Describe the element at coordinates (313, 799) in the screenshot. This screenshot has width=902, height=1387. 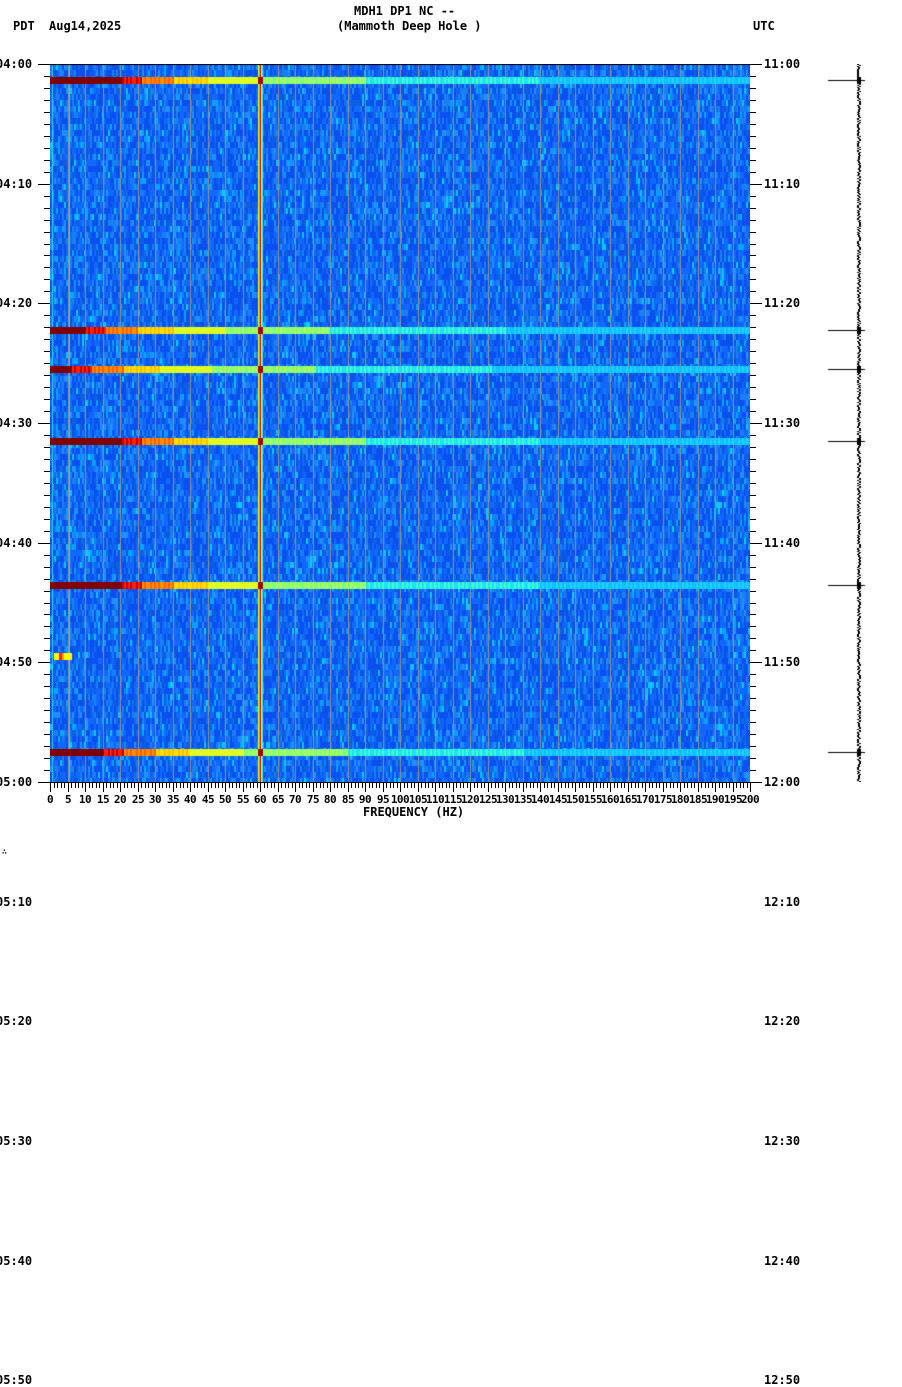
I see `x-tick-label: 75` at that location.